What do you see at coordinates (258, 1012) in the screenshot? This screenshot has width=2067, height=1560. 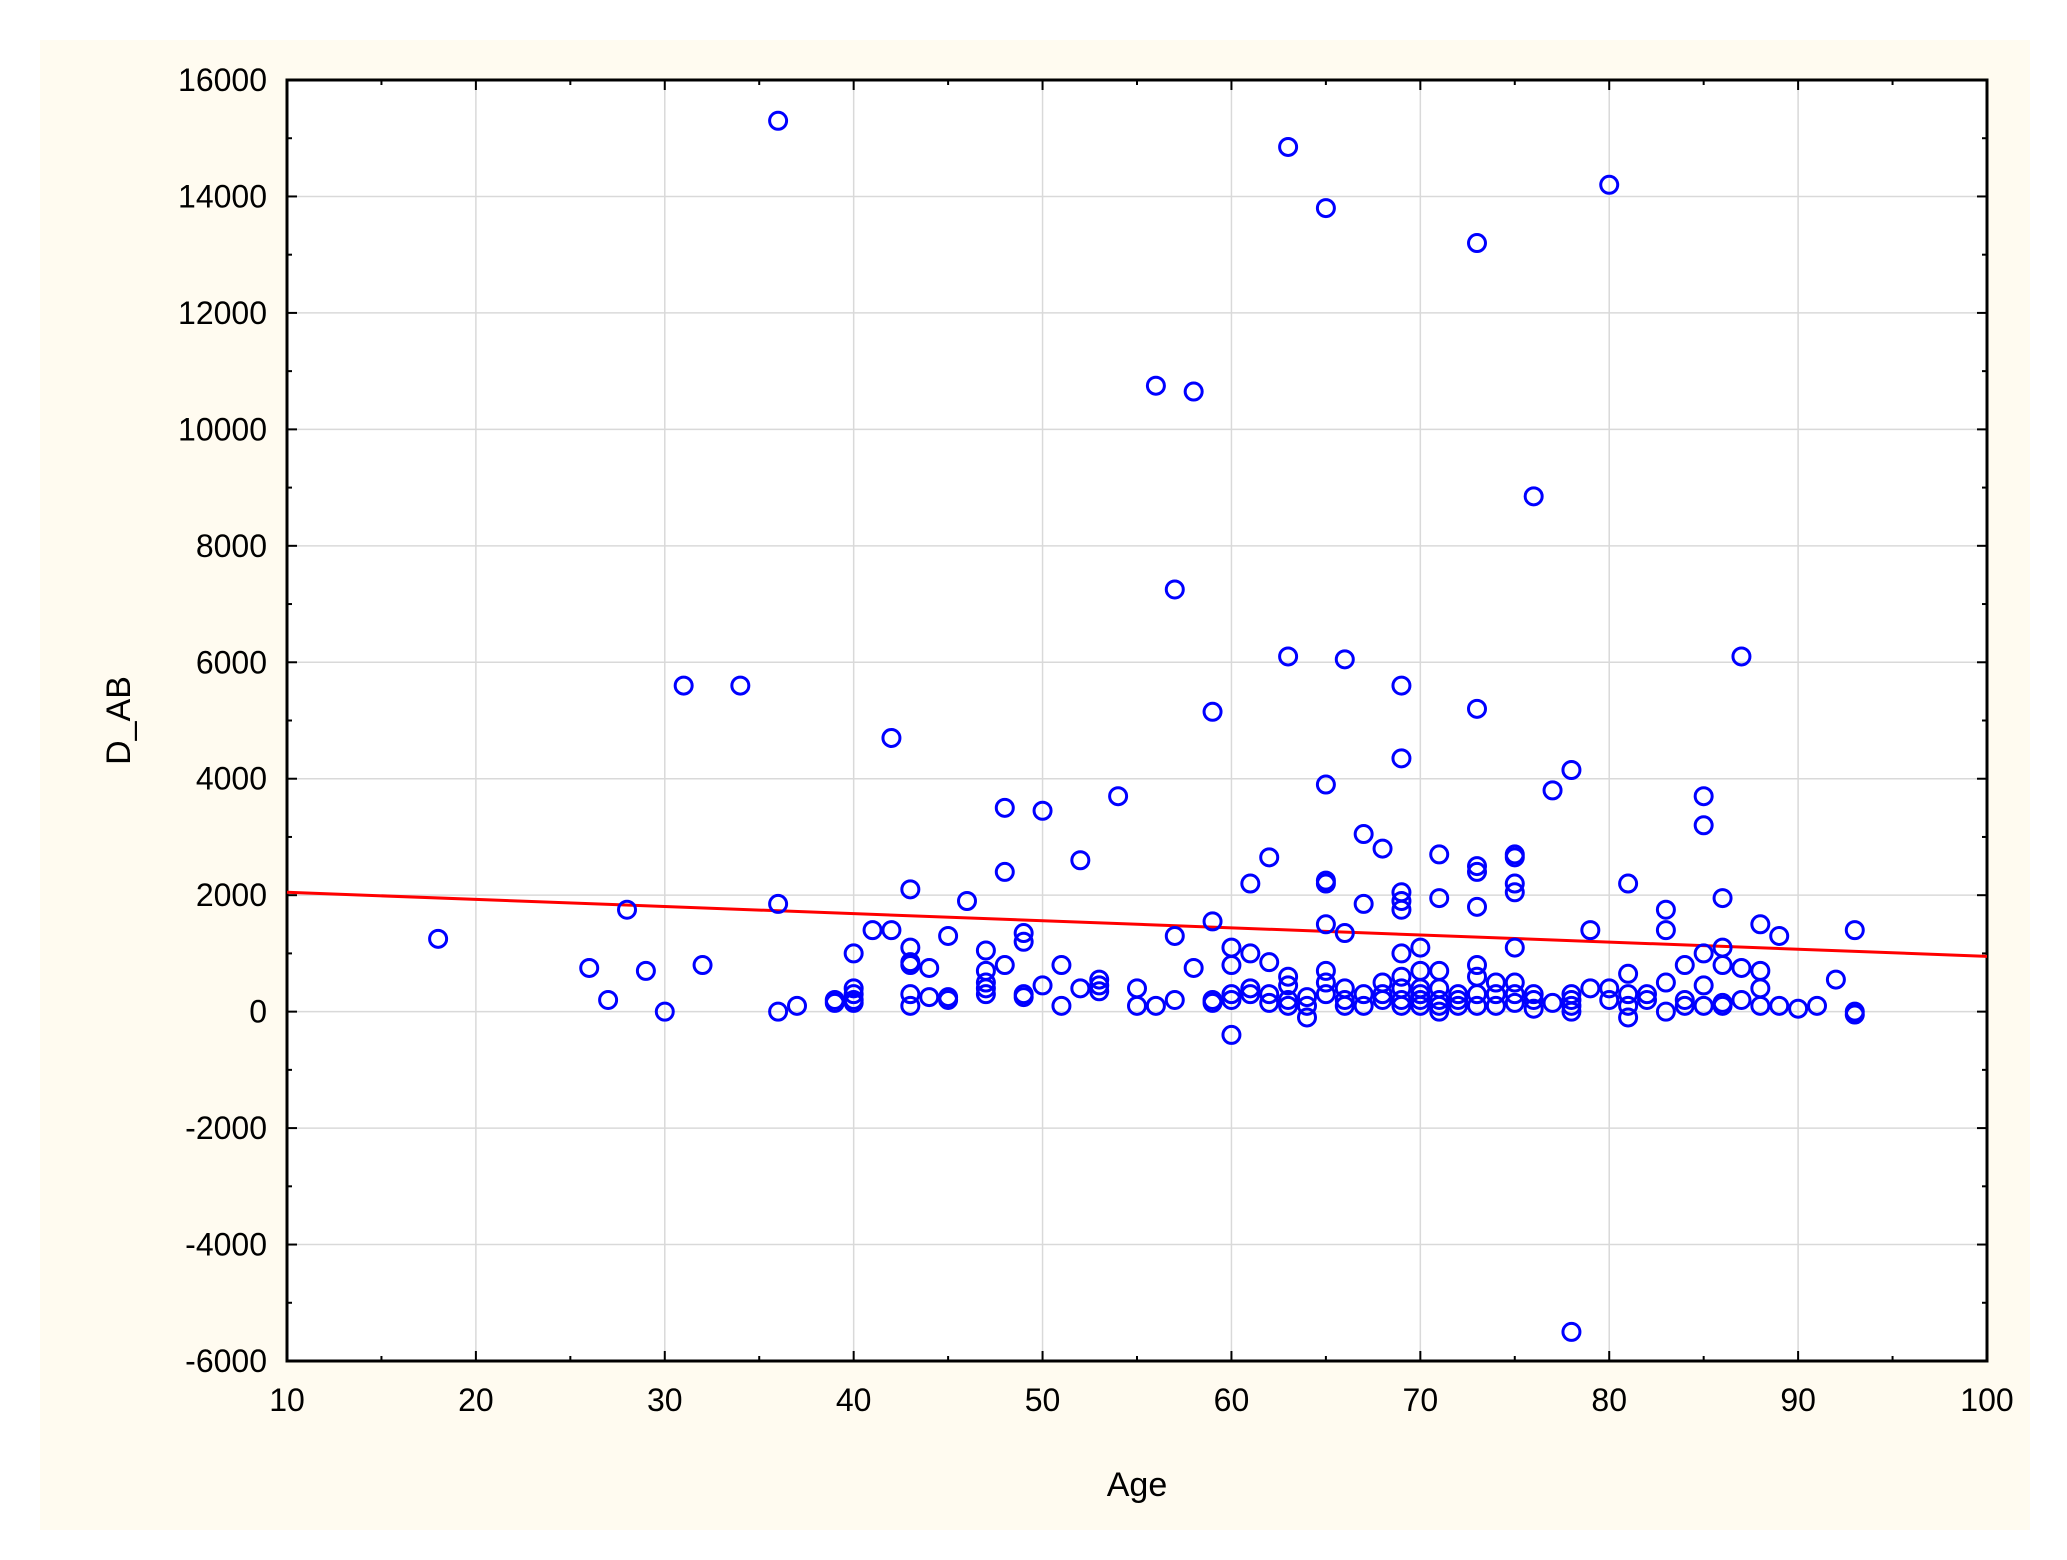 I see `y-tick-label: 0` at bounding box center [258, 1012].